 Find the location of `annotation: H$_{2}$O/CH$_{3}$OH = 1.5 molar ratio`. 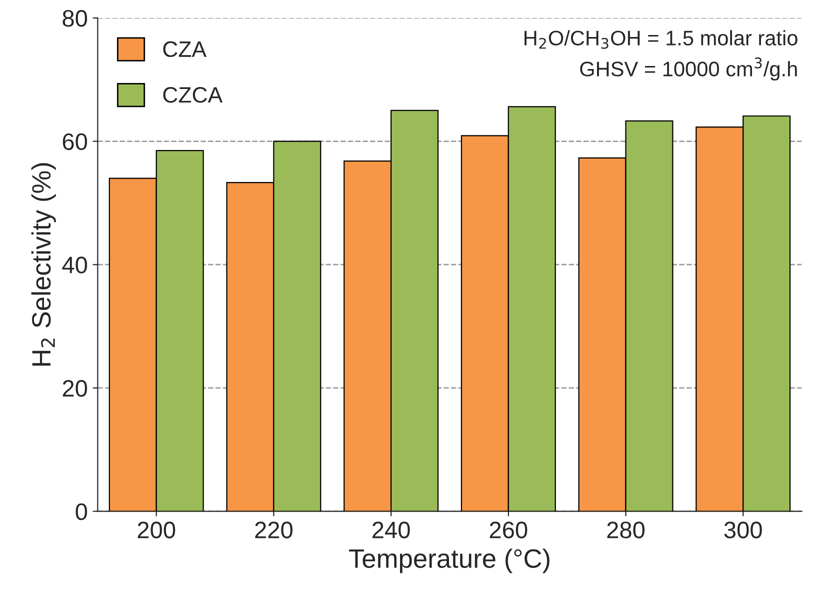

annotation: H$_{2}$O/CH$_{3}$OH = 1.5 molar ratio is located at coordinates (661, 39).